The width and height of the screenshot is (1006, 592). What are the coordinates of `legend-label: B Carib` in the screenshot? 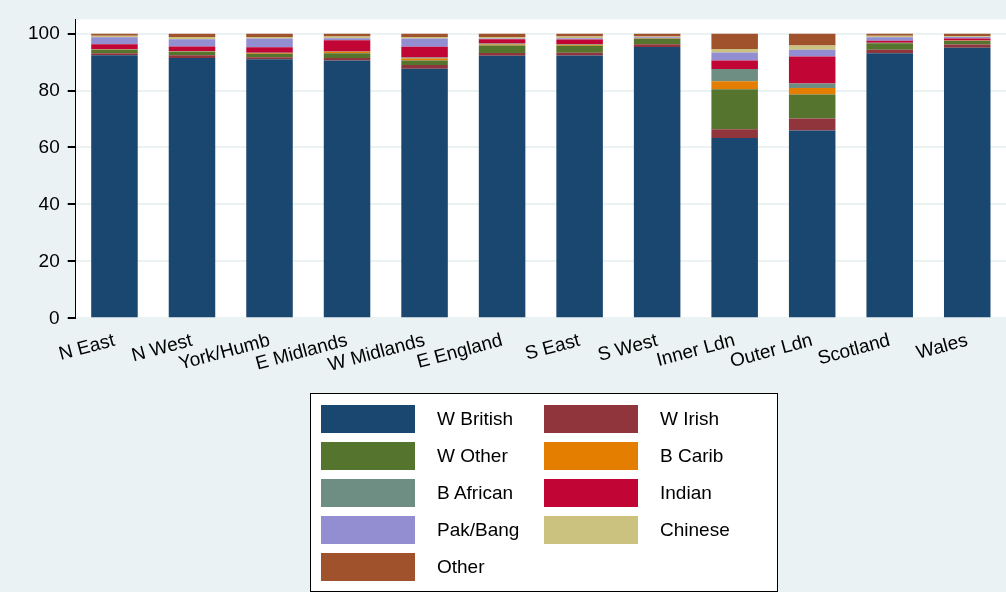 It's located at (692, 455).